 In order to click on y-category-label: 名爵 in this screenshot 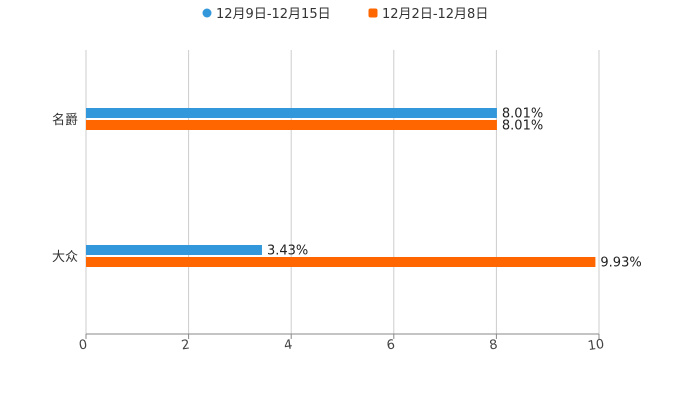, I will do `click(65, 120)`.